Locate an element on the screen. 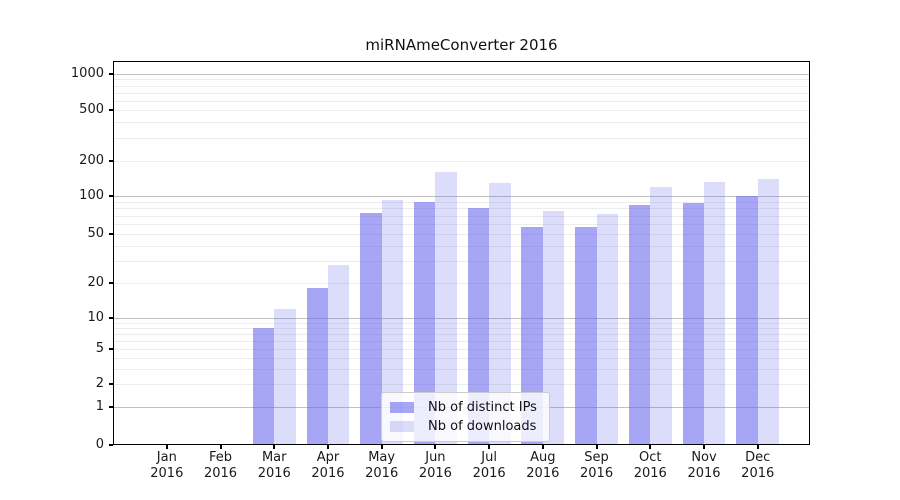 This screenshot has height=500, width=900. bar-oct-ips is located at coordinates (639, 324).